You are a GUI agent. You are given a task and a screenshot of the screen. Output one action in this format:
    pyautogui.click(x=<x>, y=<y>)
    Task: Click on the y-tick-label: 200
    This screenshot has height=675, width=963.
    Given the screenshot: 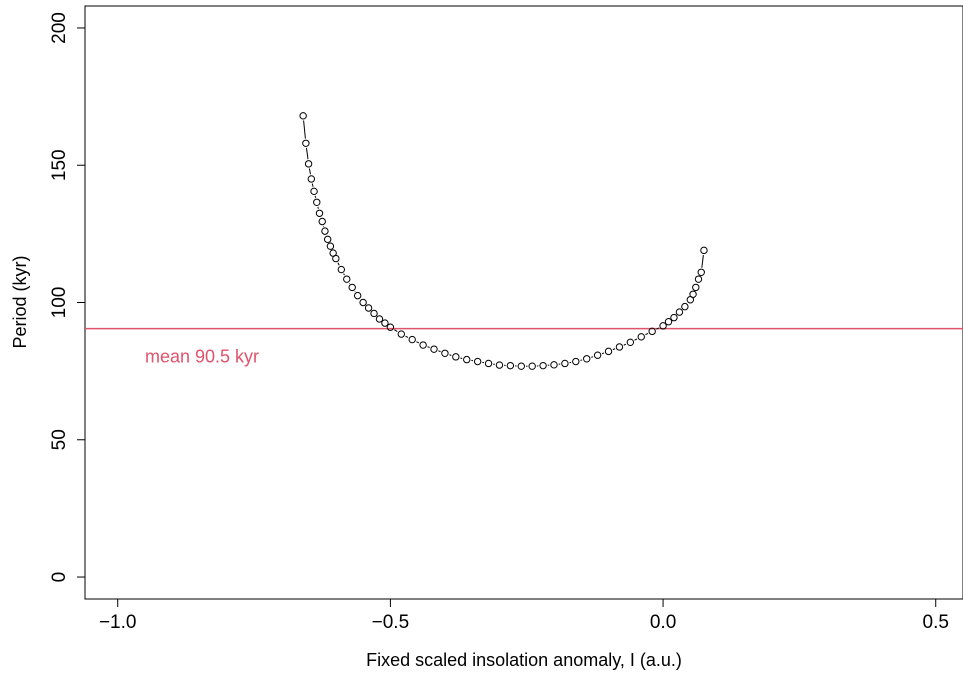 What is the action you would take?
    pyautogui.click(x=59, y=28)
    